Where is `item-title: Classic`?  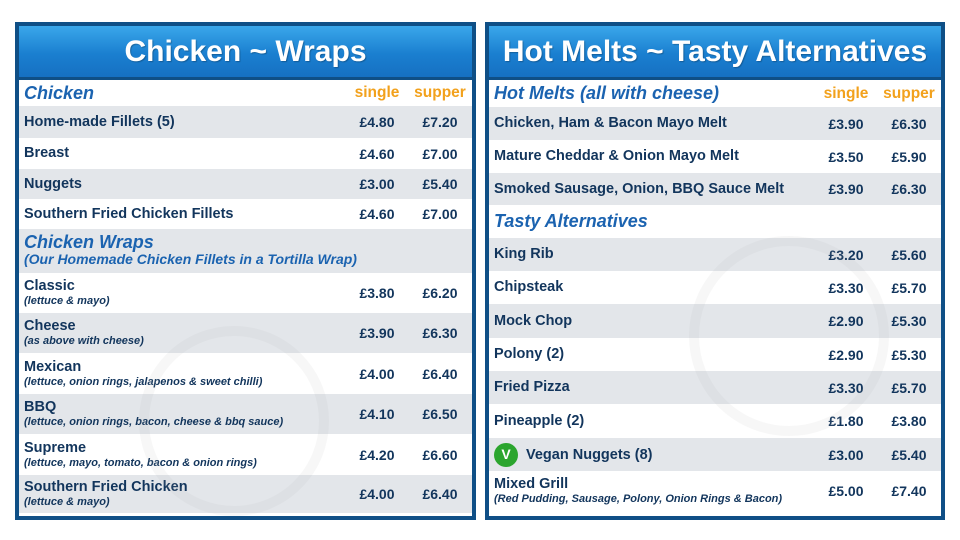 item-title: Classic is located at coordinates (49, 286).